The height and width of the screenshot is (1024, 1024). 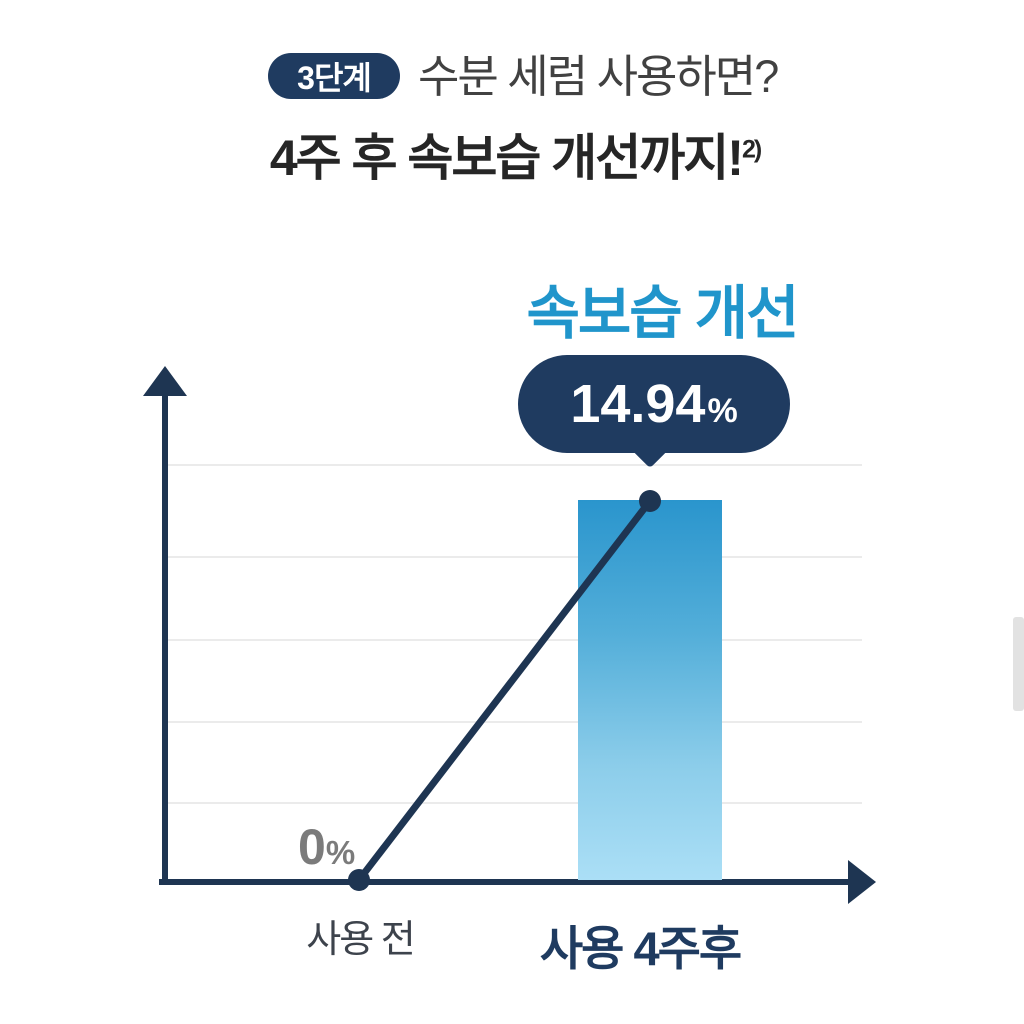 I want to click on step-badge: 3단계, so click(x=334, y=76).